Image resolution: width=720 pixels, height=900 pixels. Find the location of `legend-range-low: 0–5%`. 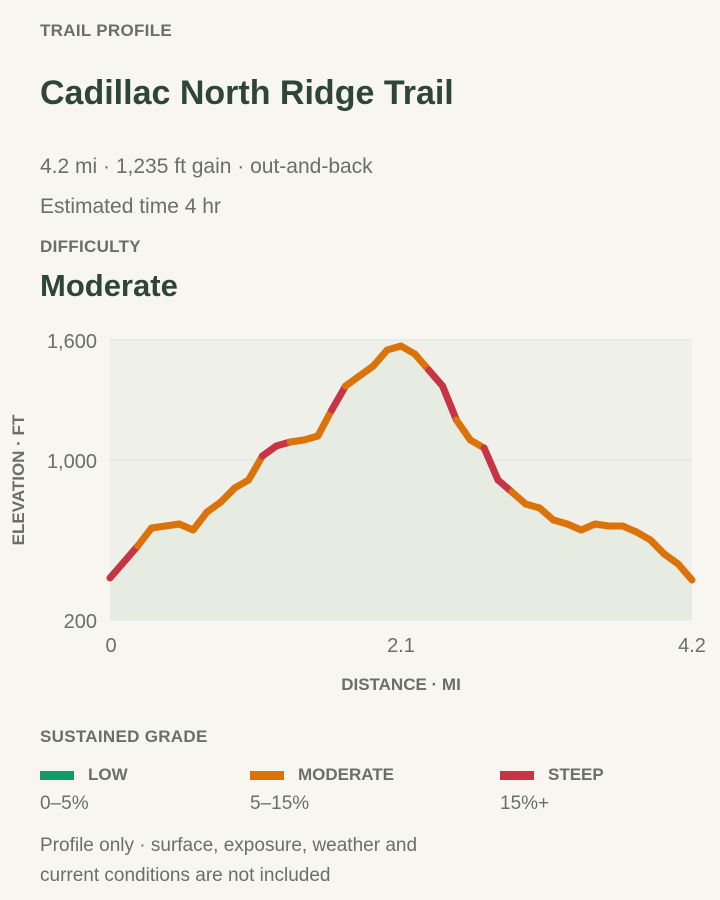

legend-range-low: 0–5% is located at coordinates (64, 803).